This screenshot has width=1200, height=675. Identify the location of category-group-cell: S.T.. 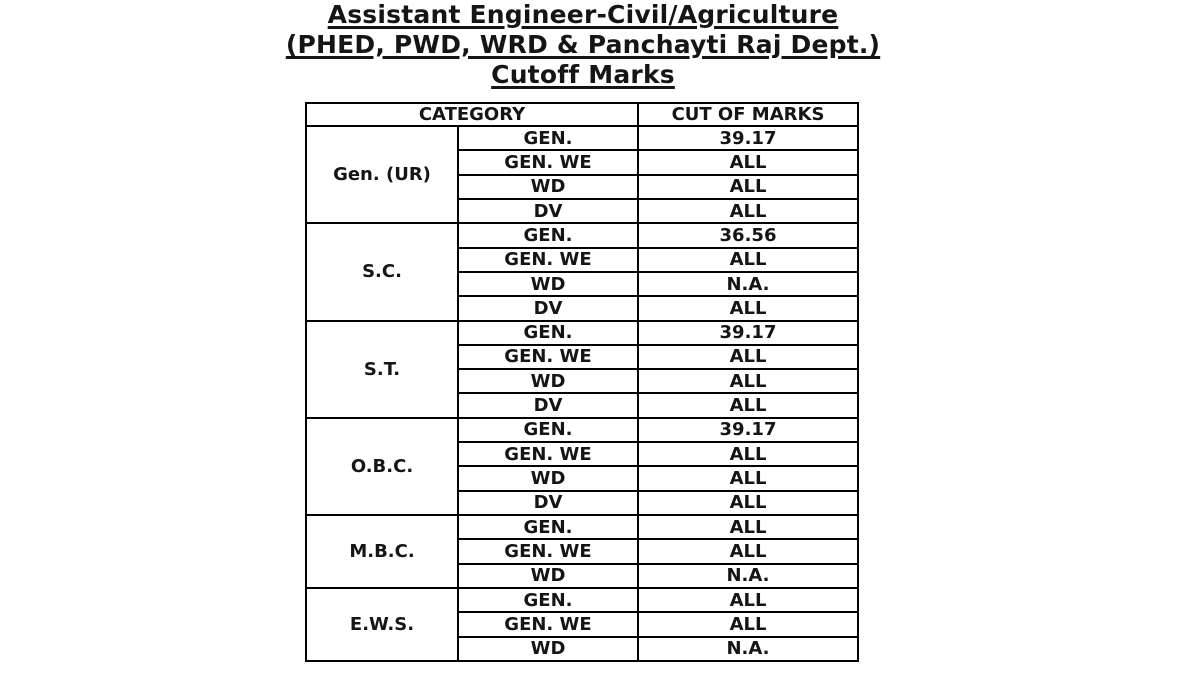
(382, 369).